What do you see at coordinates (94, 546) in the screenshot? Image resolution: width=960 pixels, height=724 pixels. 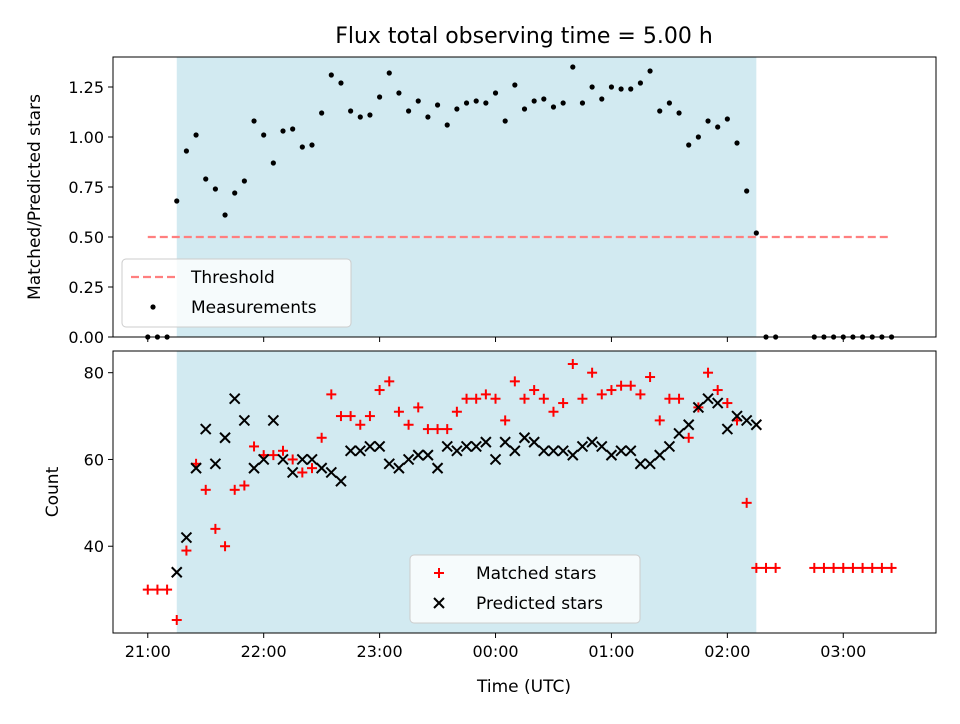 I see `count-y-tick-label: 40` at bounding box center [94, 546].